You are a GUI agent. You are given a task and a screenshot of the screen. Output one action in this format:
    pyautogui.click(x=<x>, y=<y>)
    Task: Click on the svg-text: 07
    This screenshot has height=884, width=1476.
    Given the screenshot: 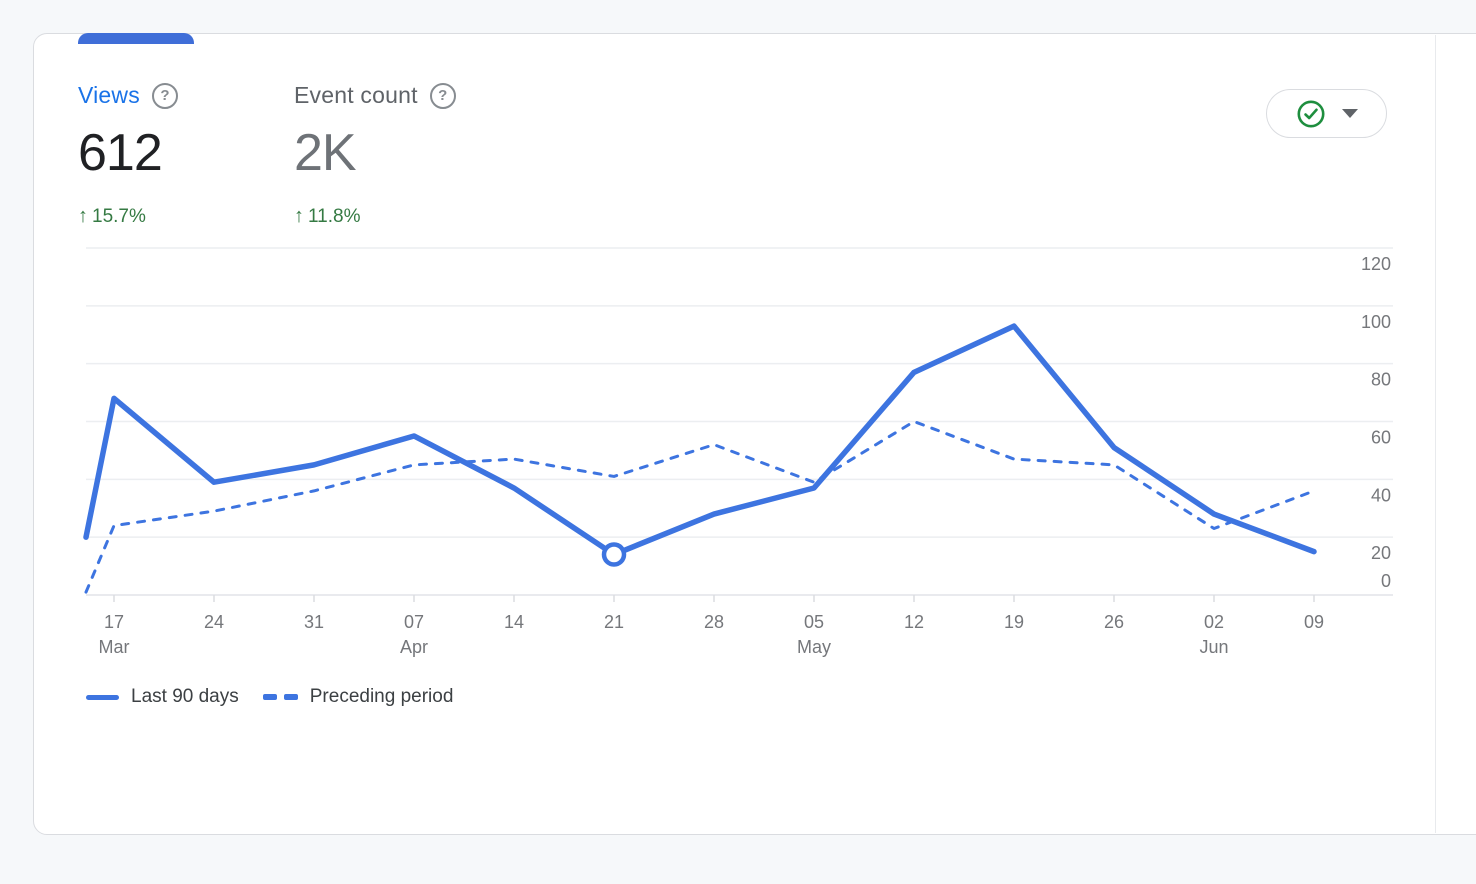 What is the action you would take?
    pyautogui.click(x=414, y=622)
    